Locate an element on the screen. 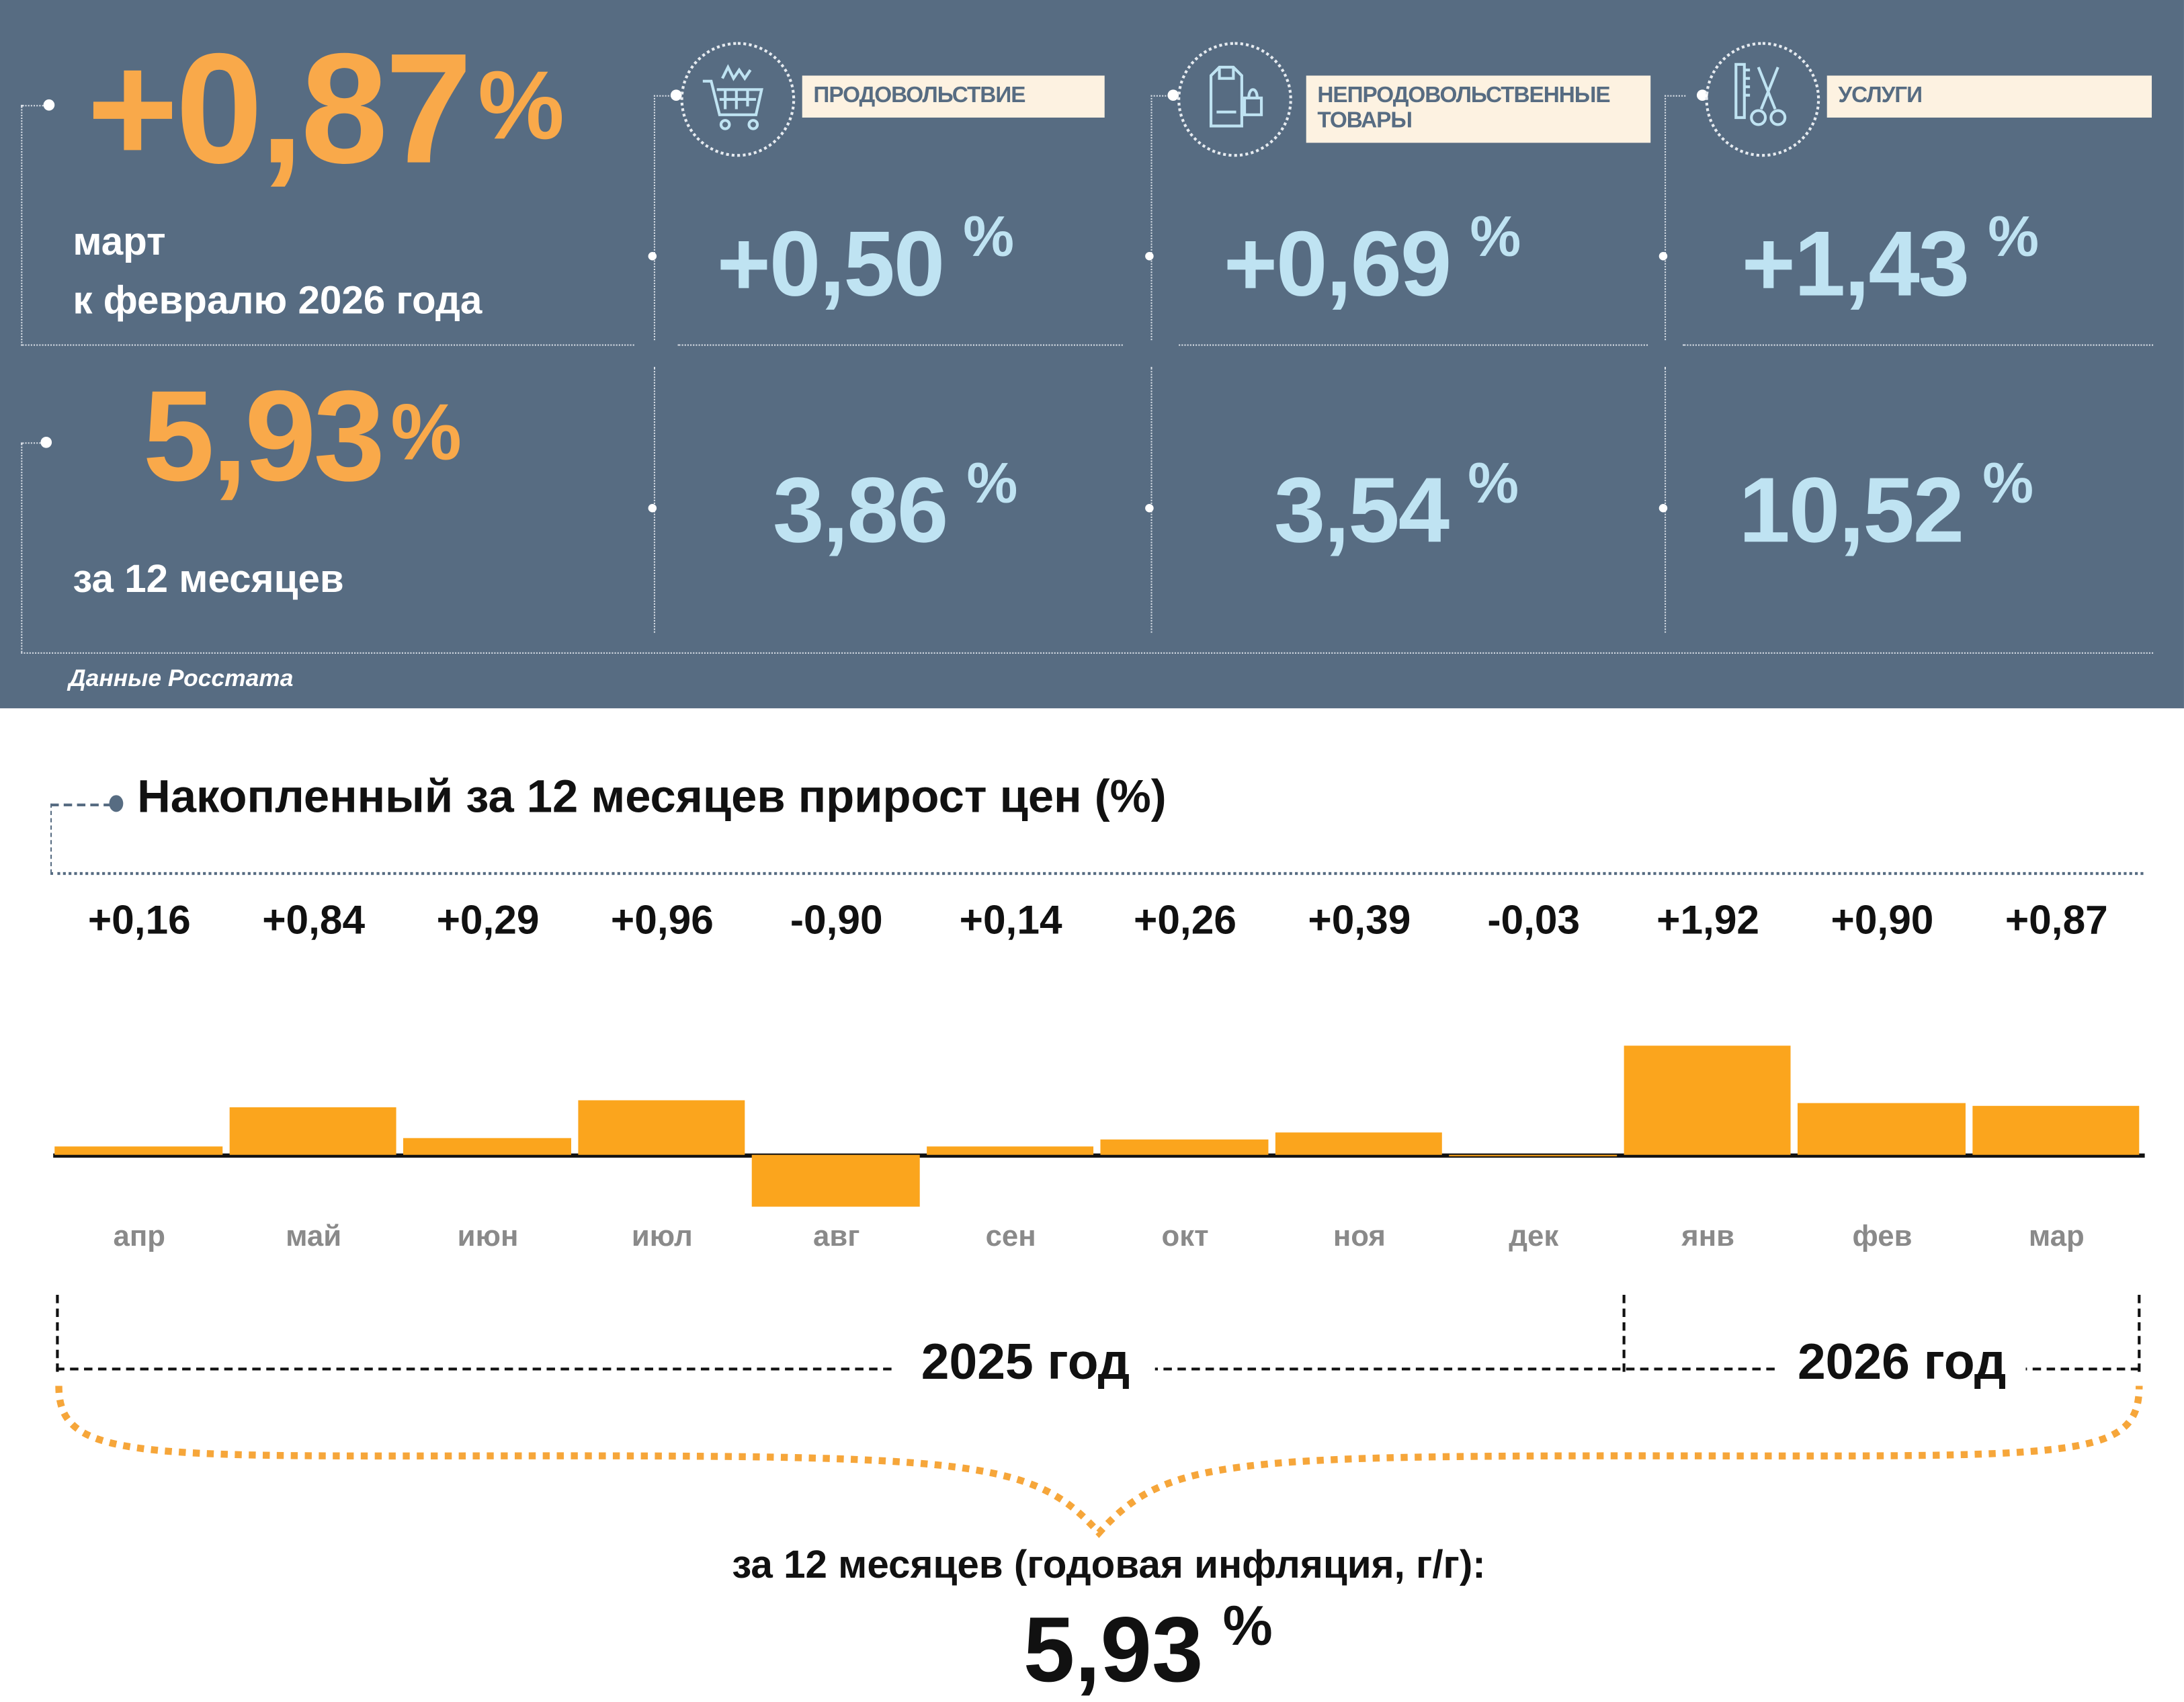 This screenshot has height=1702, width=2184. annual-inflation-value: 5,93% is located at coordinates (302, 437).